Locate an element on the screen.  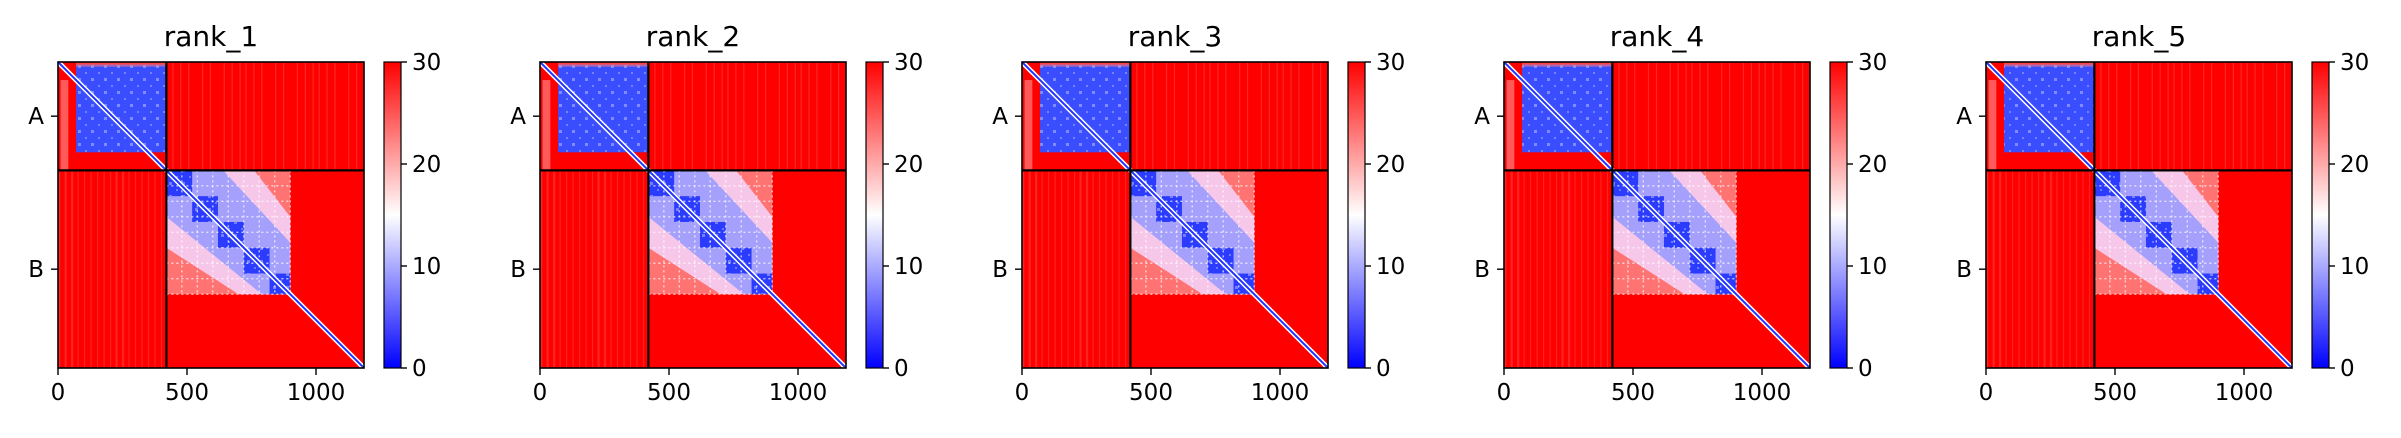
panel-title: rank_2 is located at coordinates (693, 36).